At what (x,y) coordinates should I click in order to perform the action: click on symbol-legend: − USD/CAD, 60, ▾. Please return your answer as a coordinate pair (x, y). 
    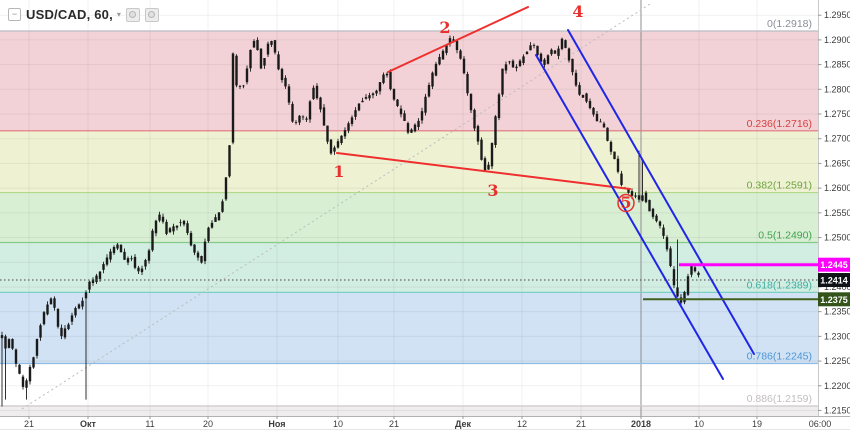
    Looking at the image, I should click on (83, 14).